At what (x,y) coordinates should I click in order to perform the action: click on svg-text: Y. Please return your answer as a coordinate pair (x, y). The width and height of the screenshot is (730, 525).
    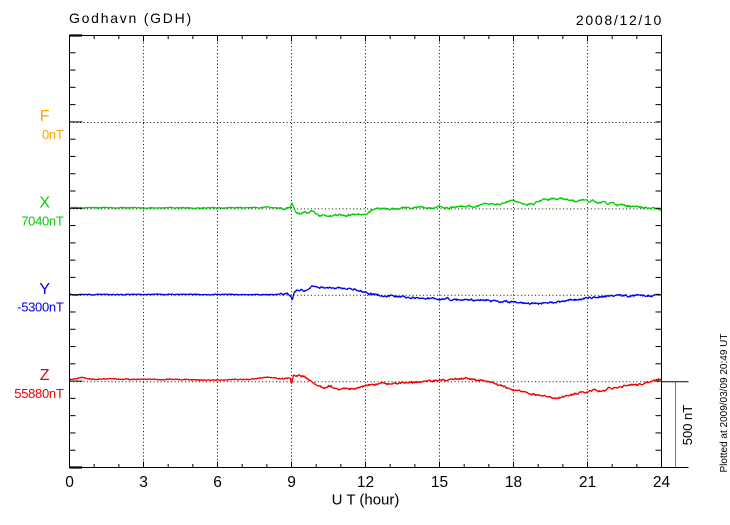
    Looking at the image, I should click on (44, 289).